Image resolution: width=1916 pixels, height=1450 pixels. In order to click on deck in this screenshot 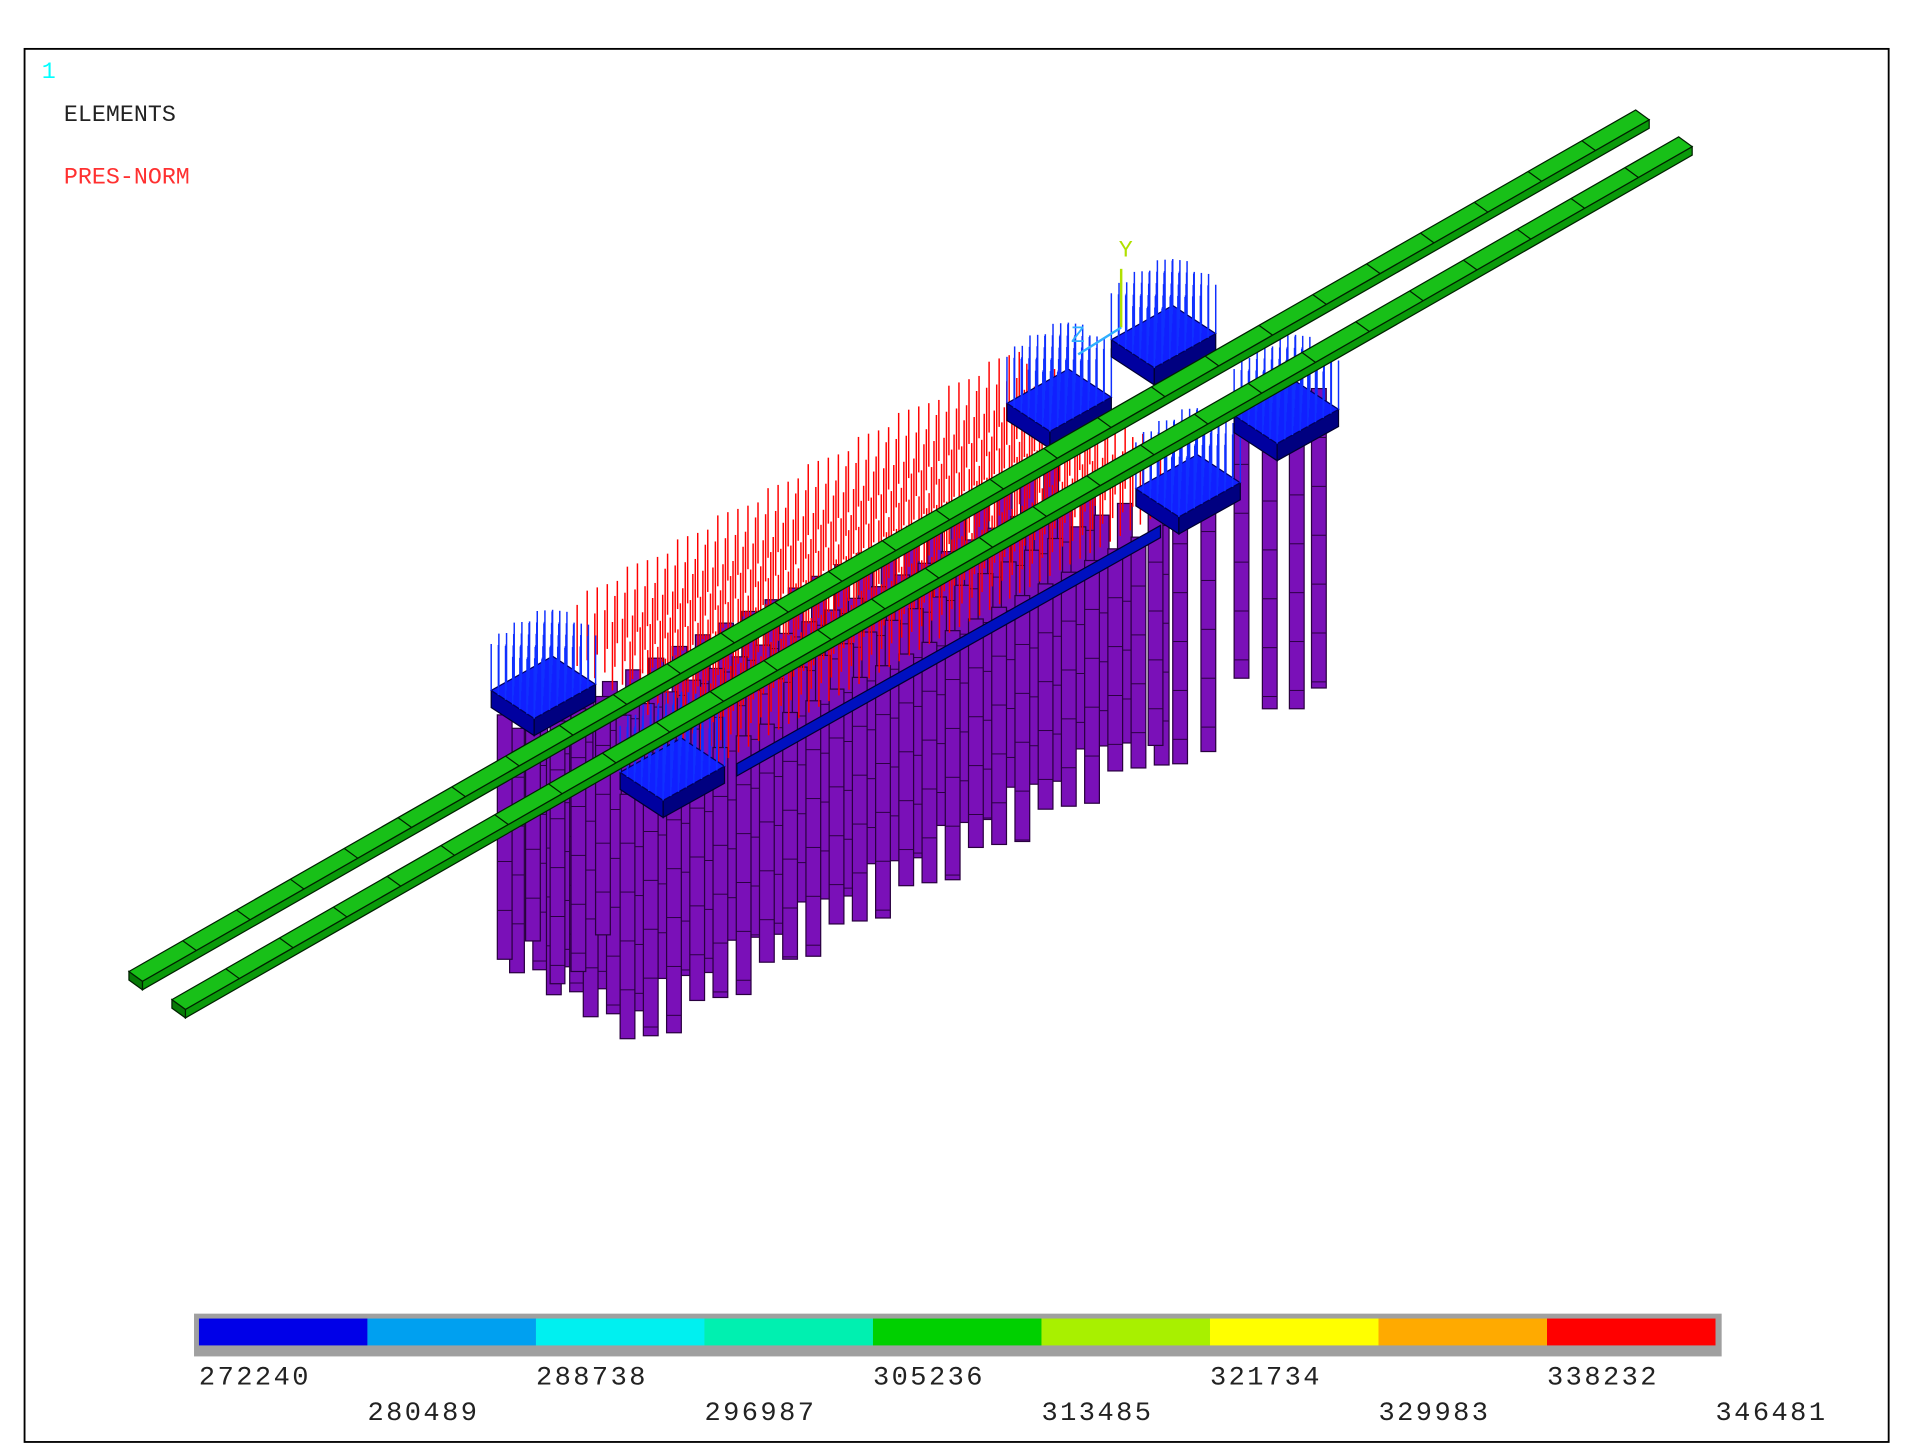, I will do `click(949, 651)`.